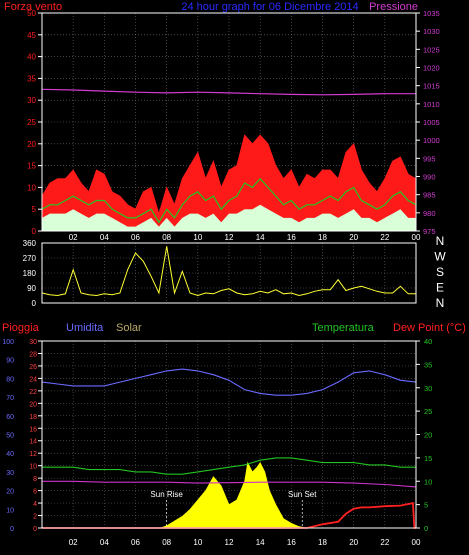 The width and height of the screenshot is (469, 555). Describe the element at coordinates (440, 288) in the screenshot. I see `compass-label: E` at that location.